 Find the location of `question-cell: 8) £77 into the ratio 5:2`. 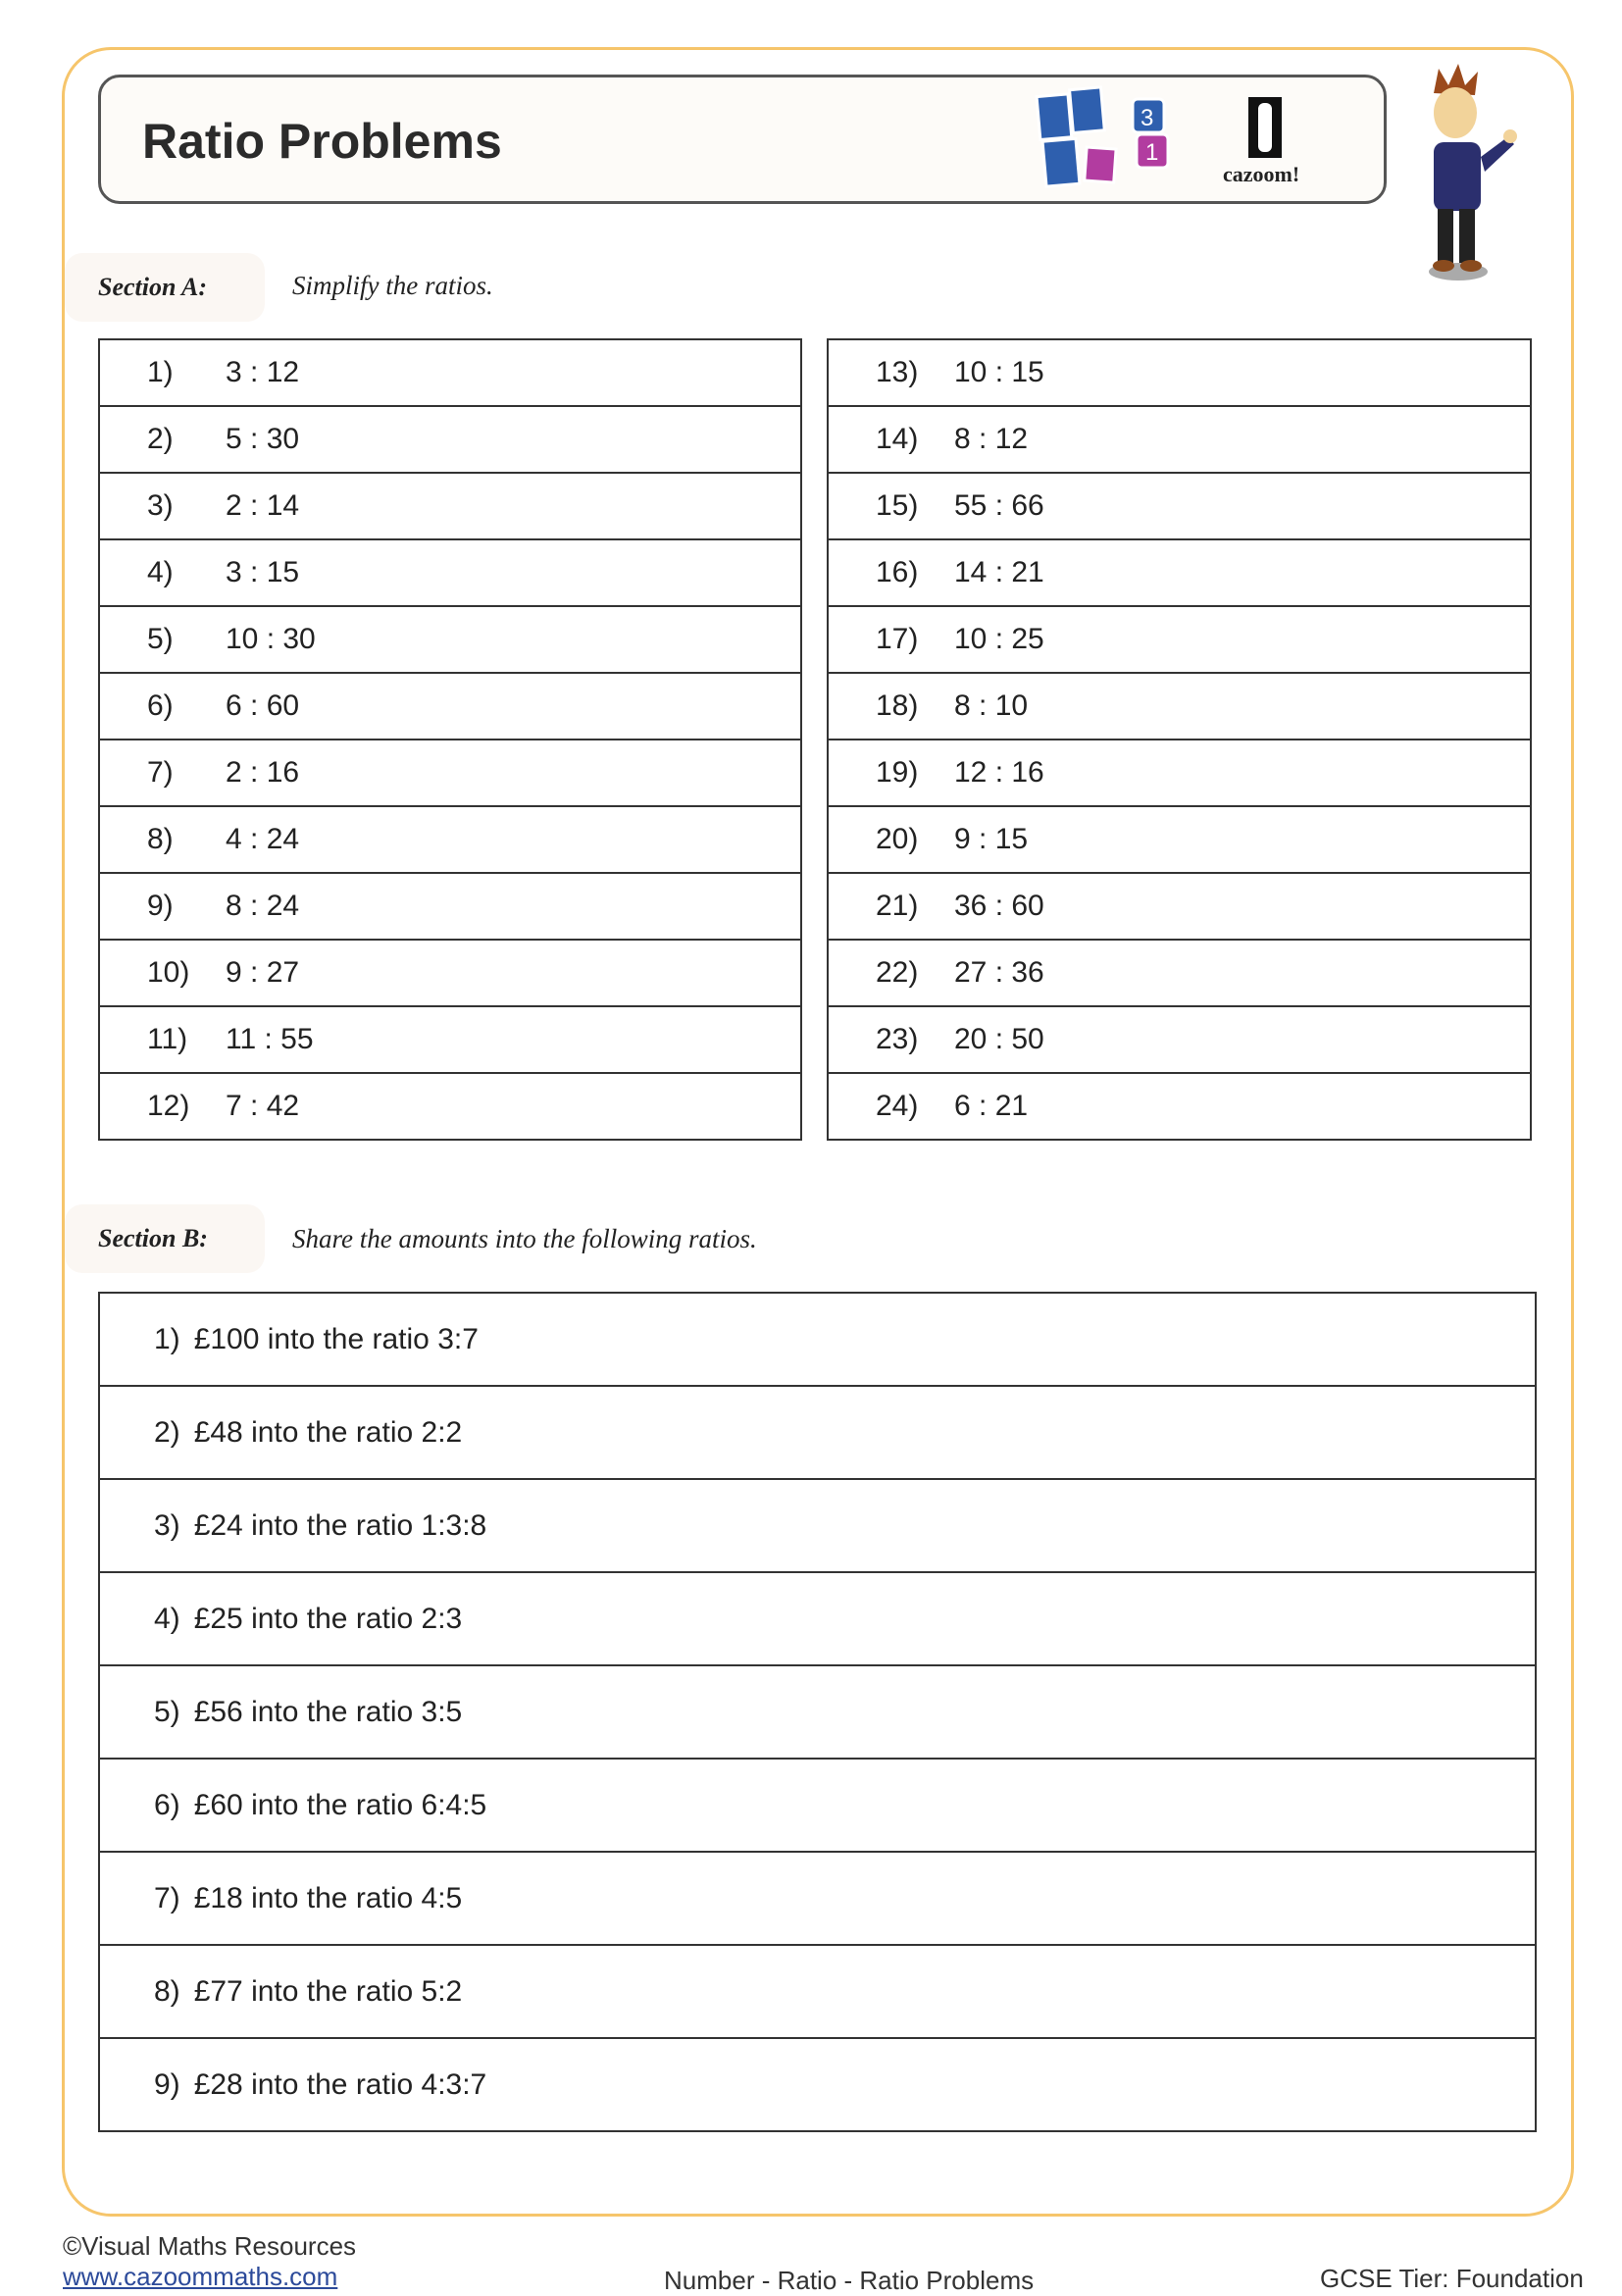

question-cell: 8) £77 into the ratio 5:2 is located at coordinates (818, 1991).